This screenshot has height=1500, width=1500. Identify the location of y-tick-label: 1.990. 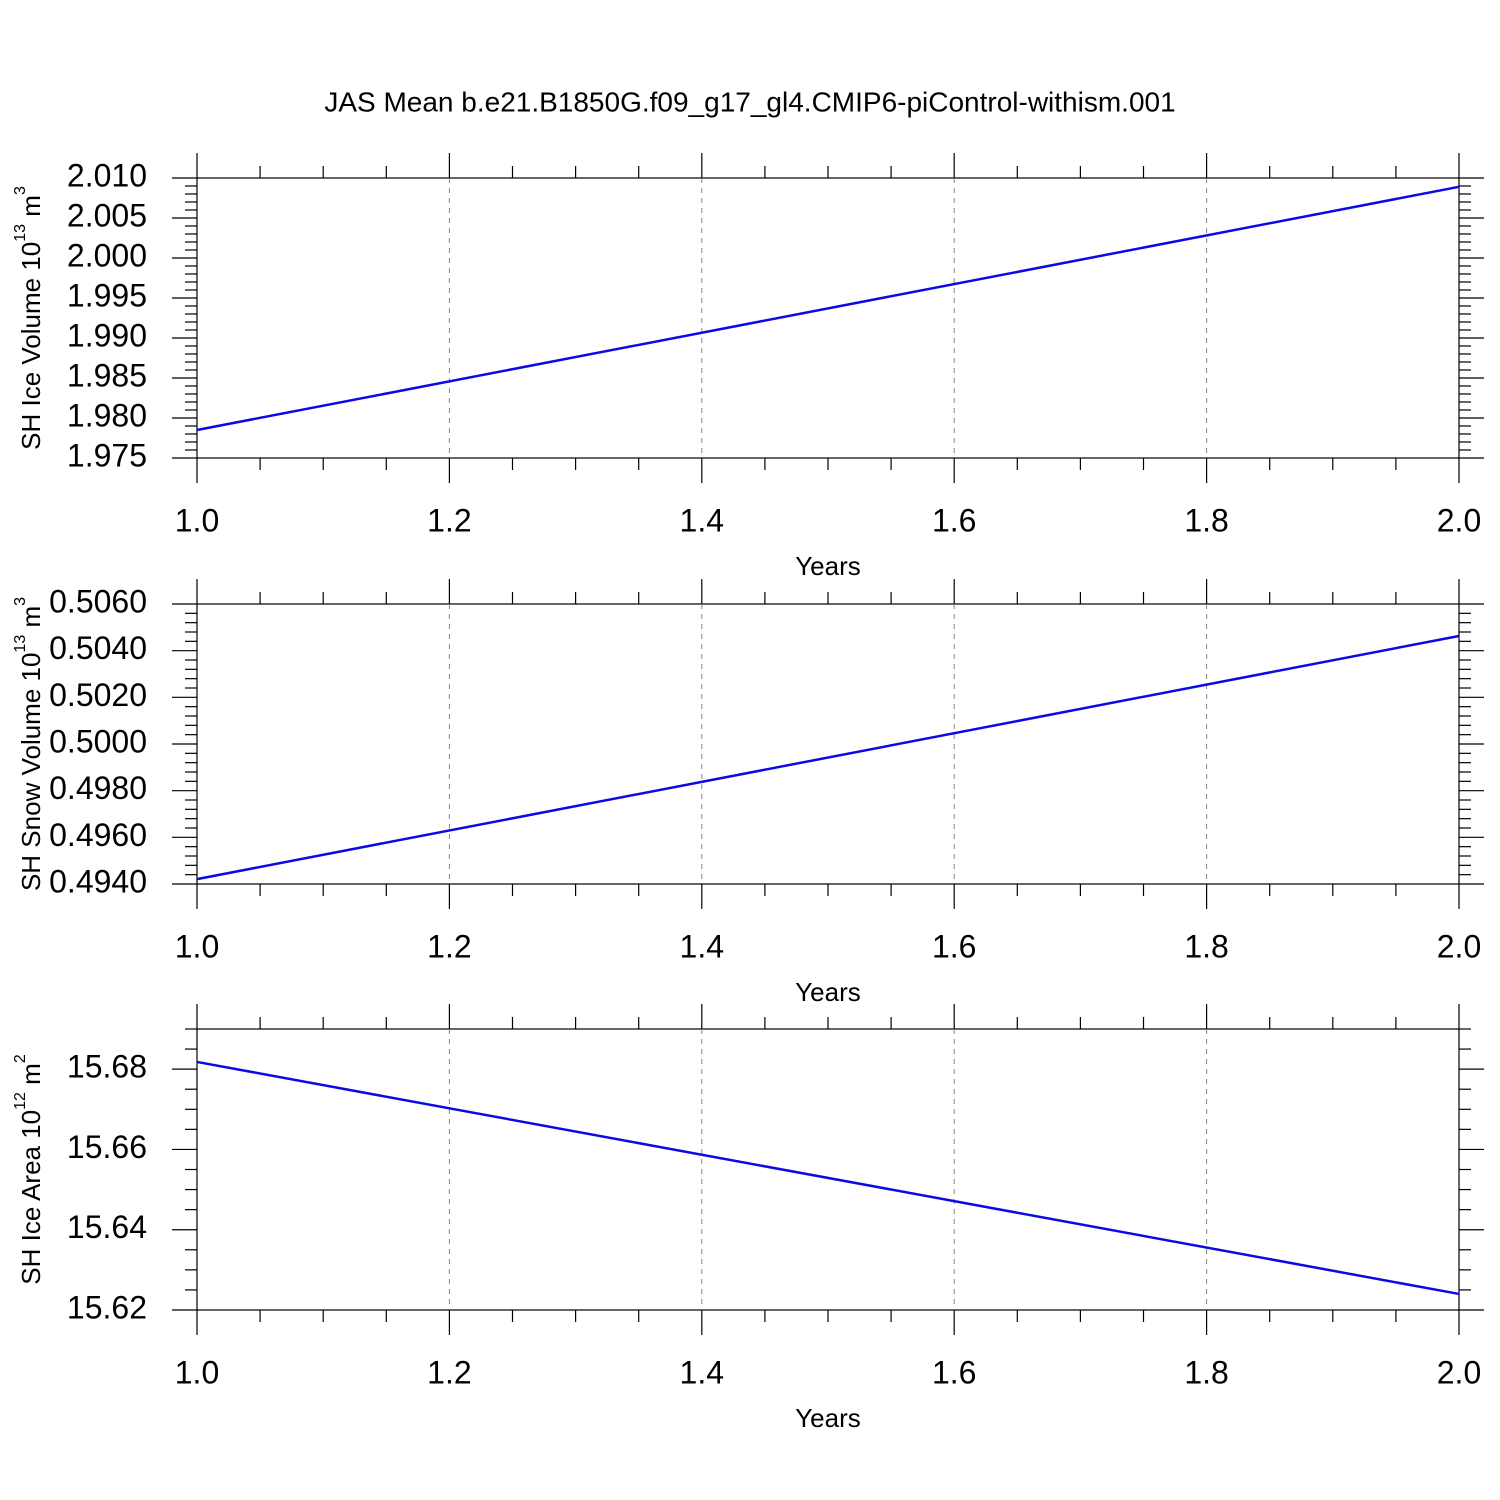
(107, 335).